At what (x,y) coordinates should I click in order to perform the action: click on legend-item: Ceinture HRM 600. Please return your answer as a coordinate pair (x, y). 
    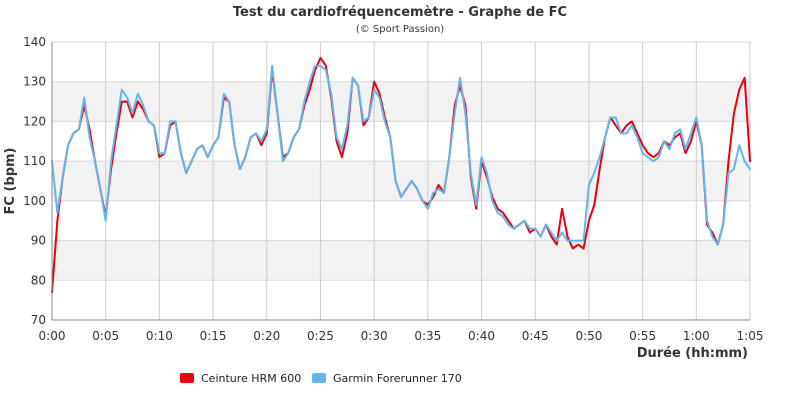
    Looking at the image, I should click on (240, 378).